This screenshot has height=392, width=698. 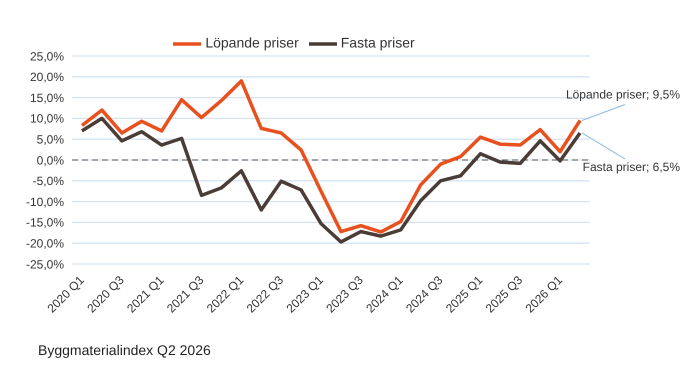 What do you see at coordinates (252, 42) in the screenshot?
I see `legend-label: Löpande priser` at bounding box center [252, 42].